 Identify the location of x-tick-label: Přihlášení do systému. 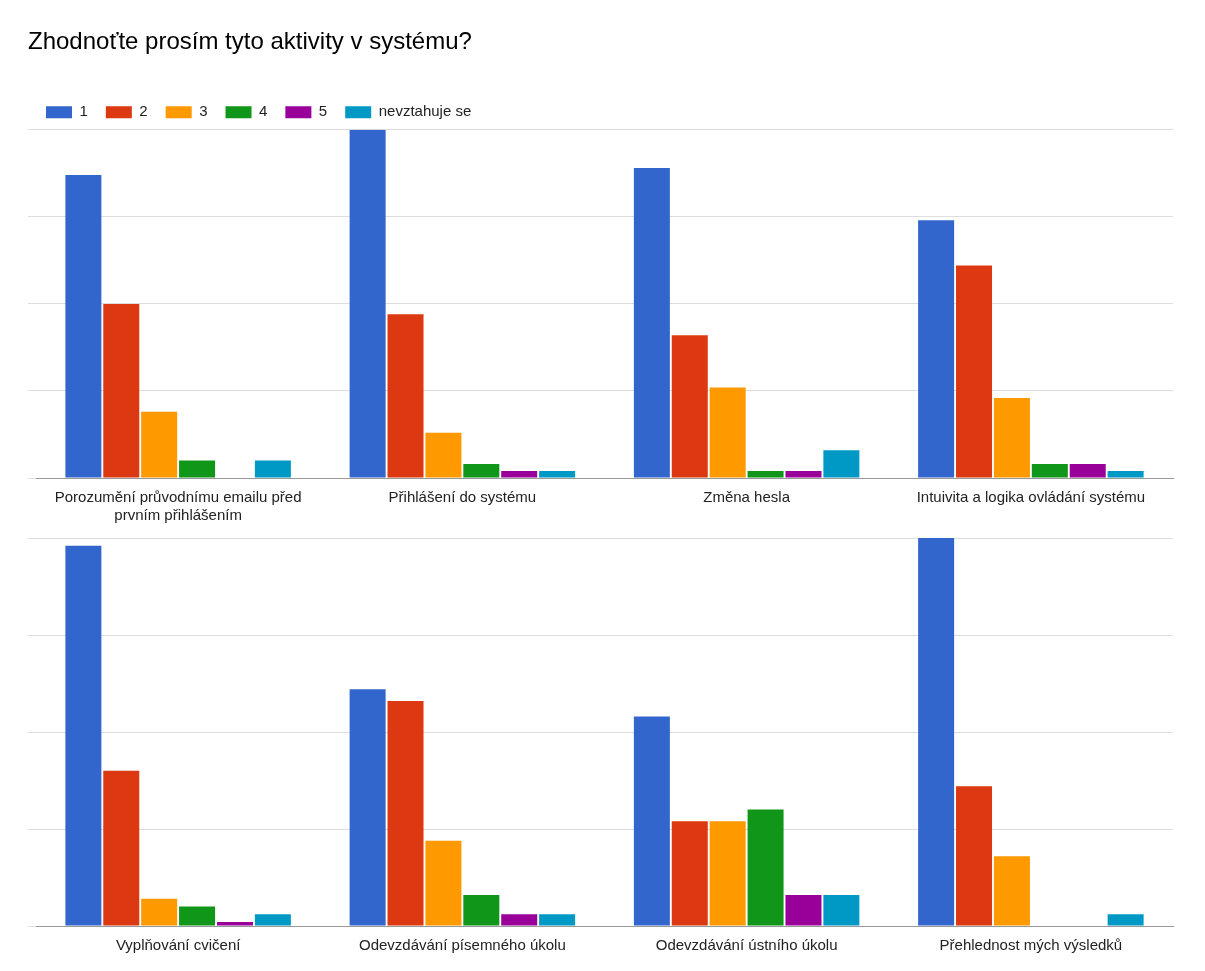
(462, 497).